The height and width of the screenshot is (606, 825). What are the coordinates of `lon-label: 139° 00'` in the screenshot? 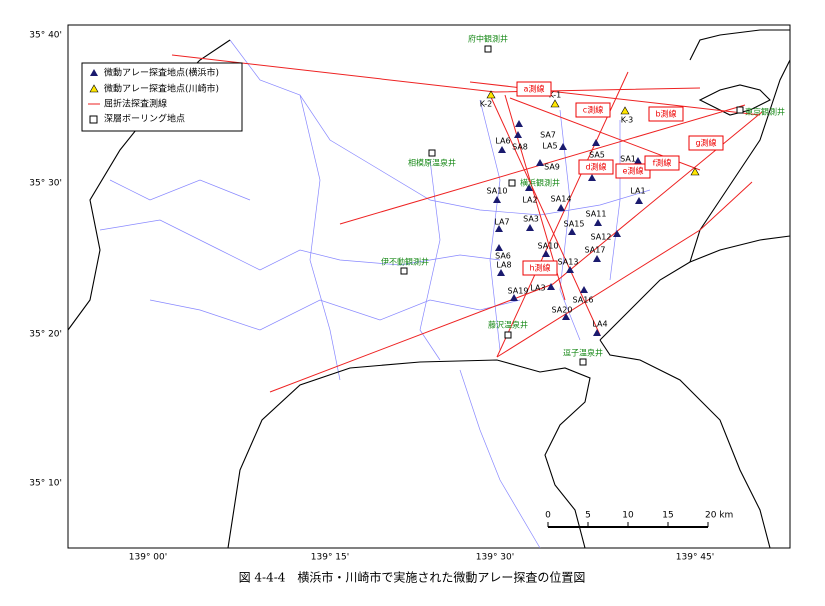 It's located at (148, 558).